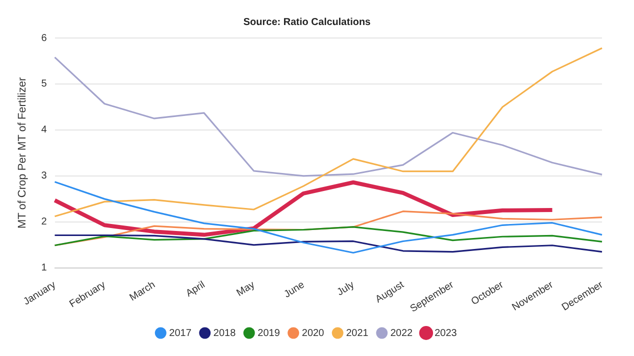 This screenshot has width=634, height=356. Describe the element at coordinates (402, 333) in the screenshot. I see `legend-label: 2022` at that location.